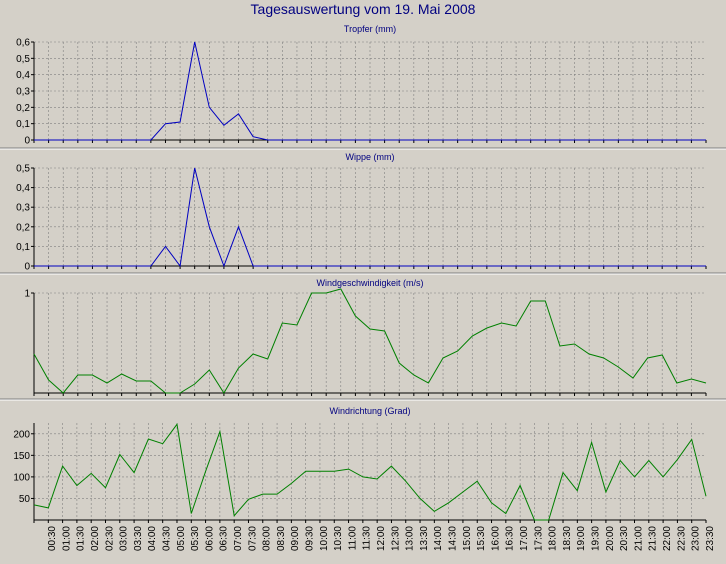  What do you see at coordinates (21, 434) in the screenshot?
I see `y-tick-label: 200` at bounding box center [21, 434].